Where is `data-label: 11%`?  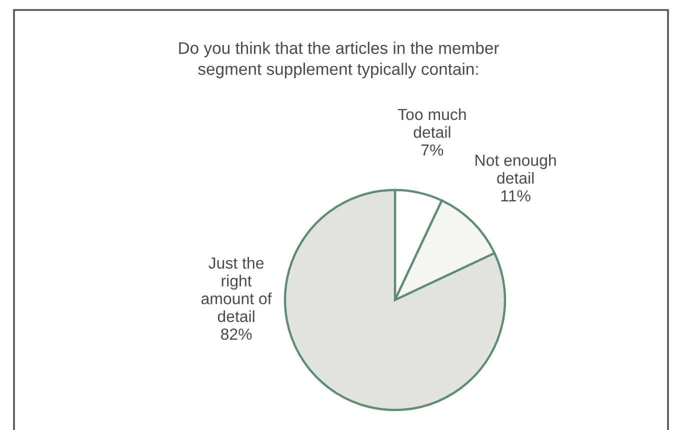
data-label: 11% is located at coordinates (515, 196).